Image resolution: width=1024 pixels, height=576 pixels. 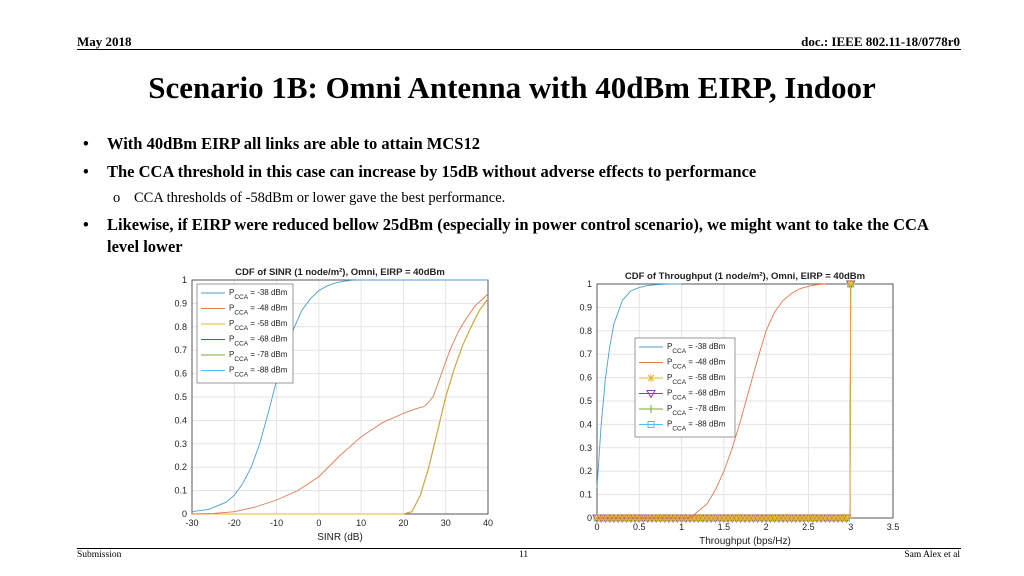 What do you see at coordinates (893, 527) in the screenshot?
I see `x-tick-label: 3.5` at bounding box center [893, 527].